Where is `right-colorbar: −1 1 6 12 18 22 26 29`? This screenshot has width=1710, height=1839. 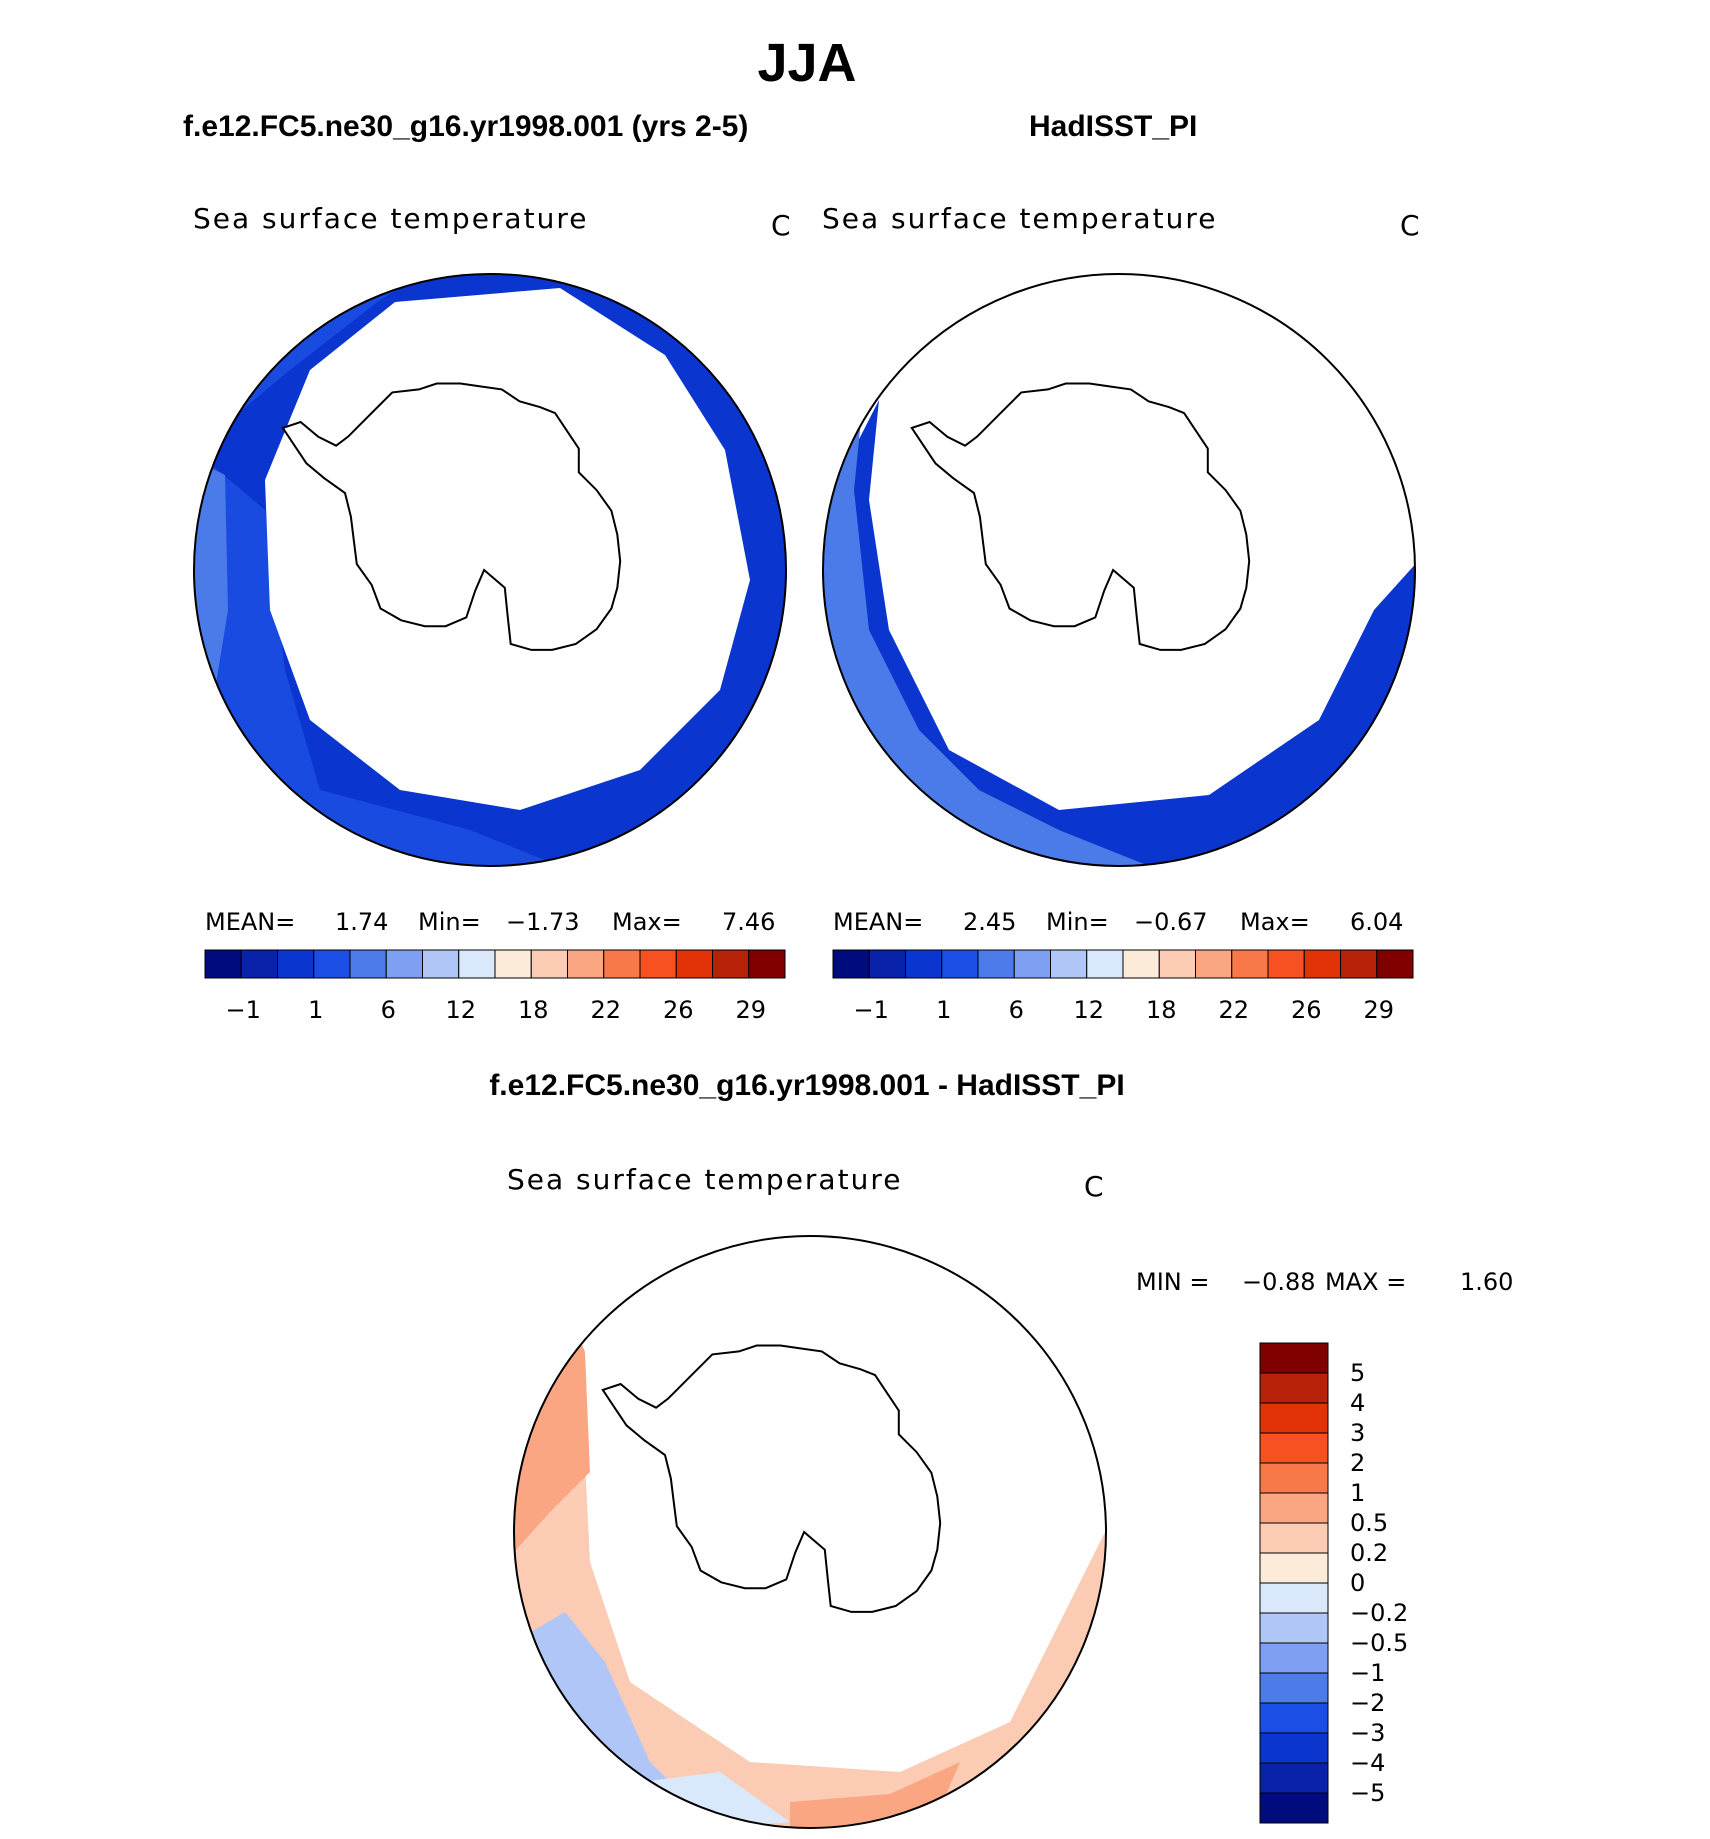
right-colorbar: −1 1 6 12 18 22 26 29 is located at coordinates (1123, 986).